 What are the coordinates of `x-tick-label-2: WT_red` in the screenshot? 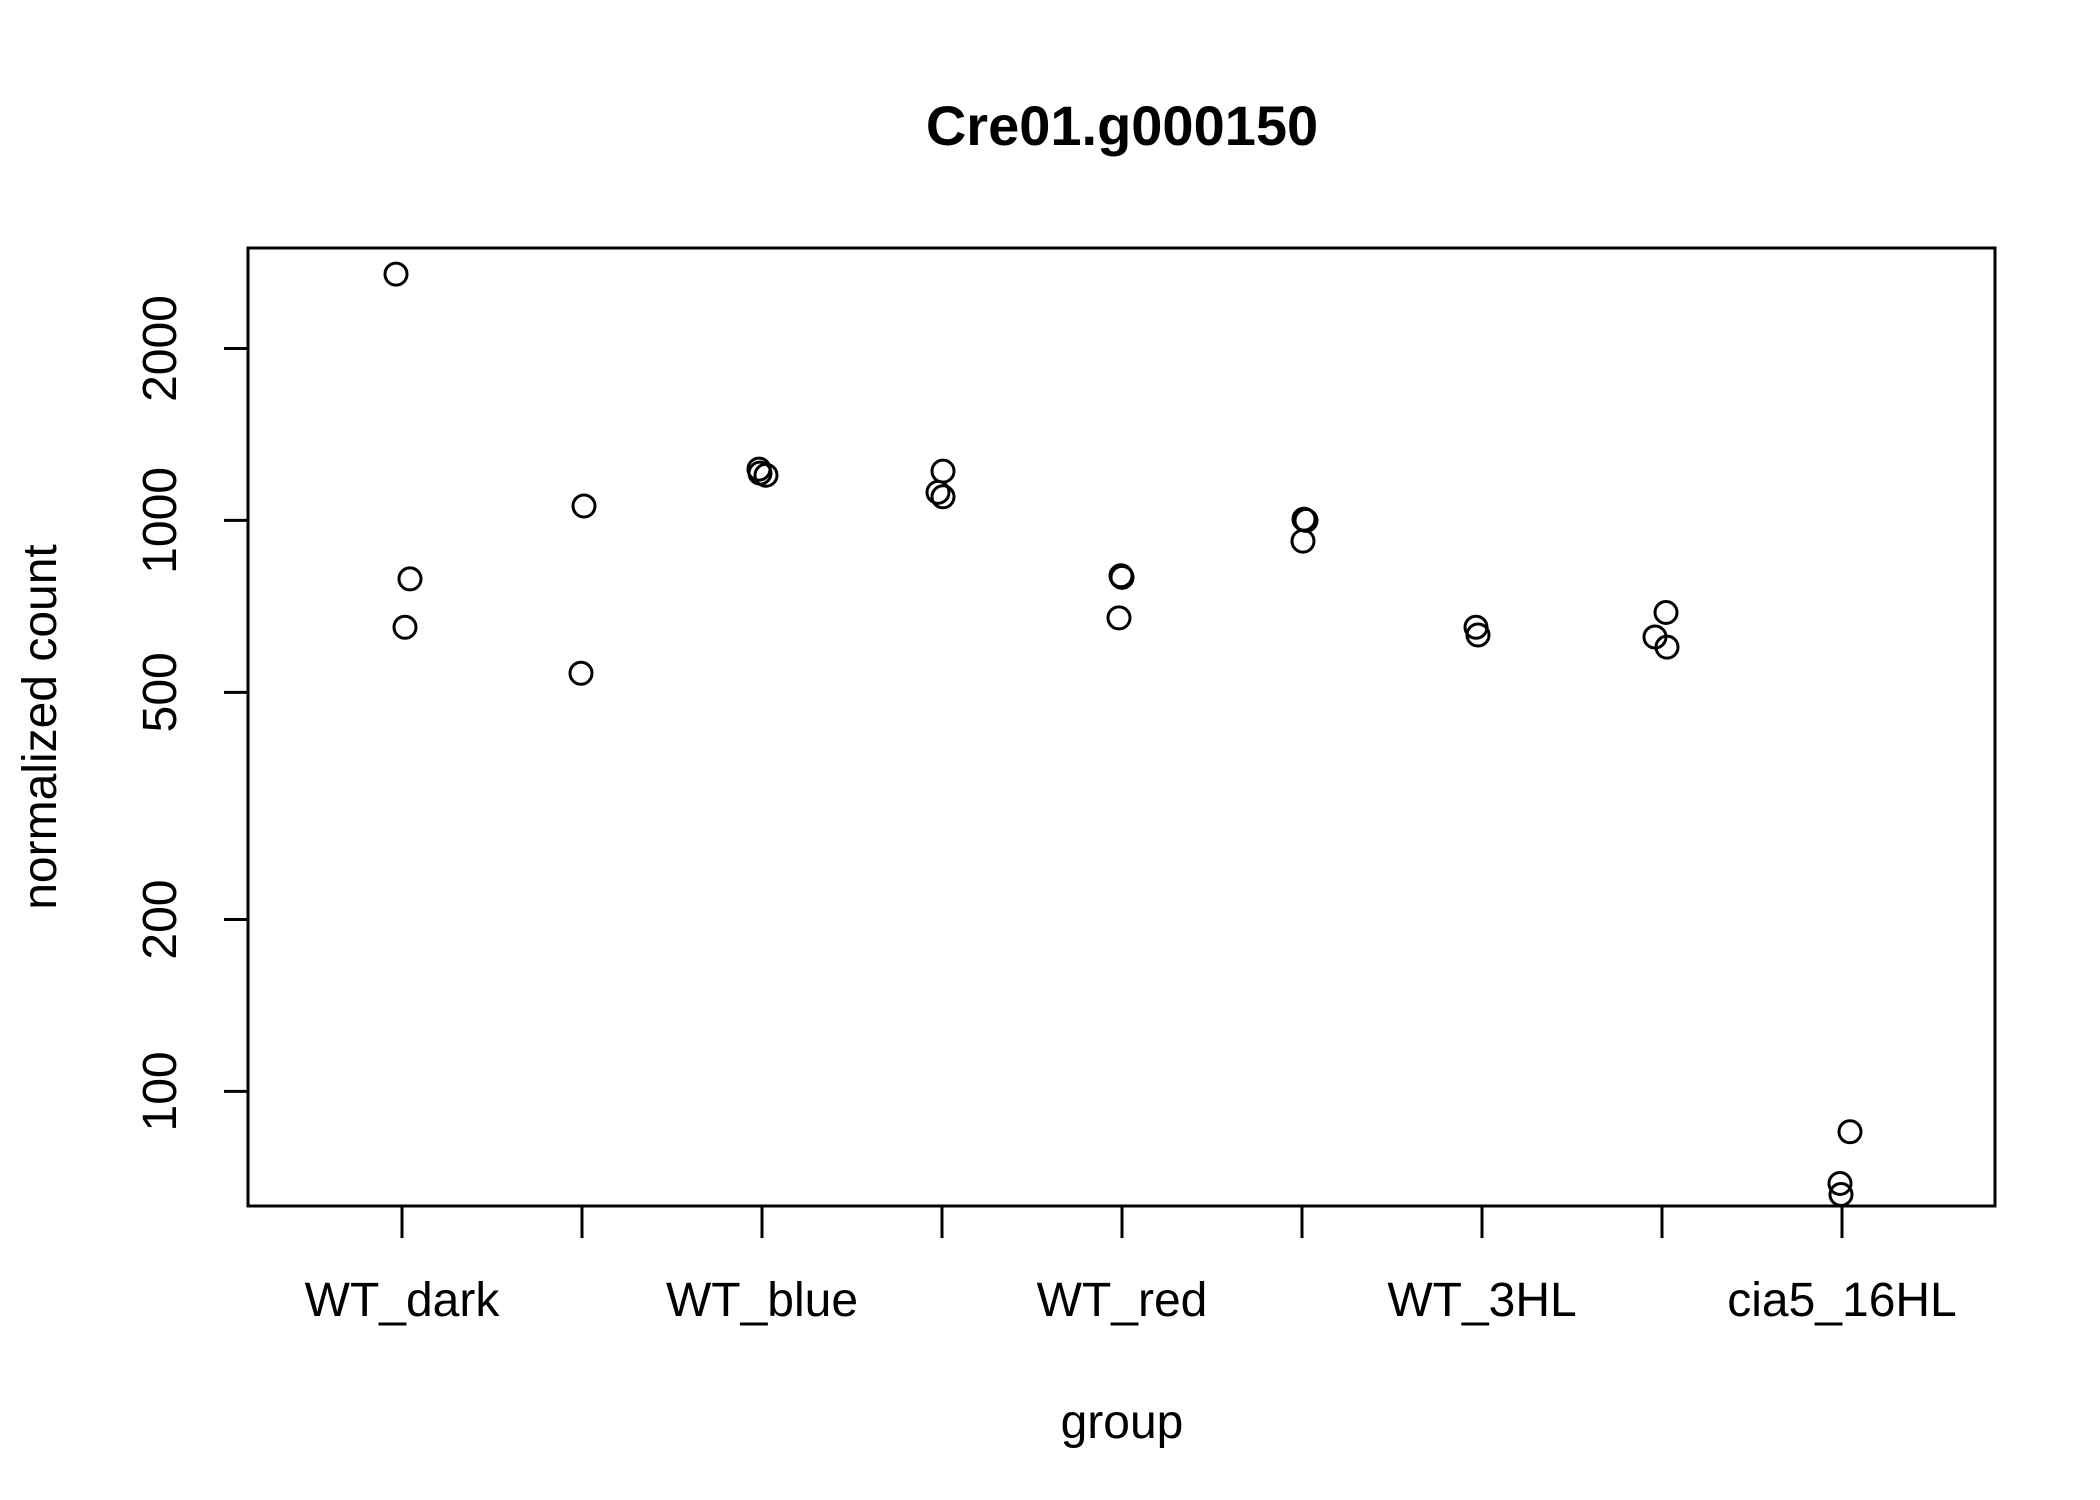 It's located at (1122, 1300).